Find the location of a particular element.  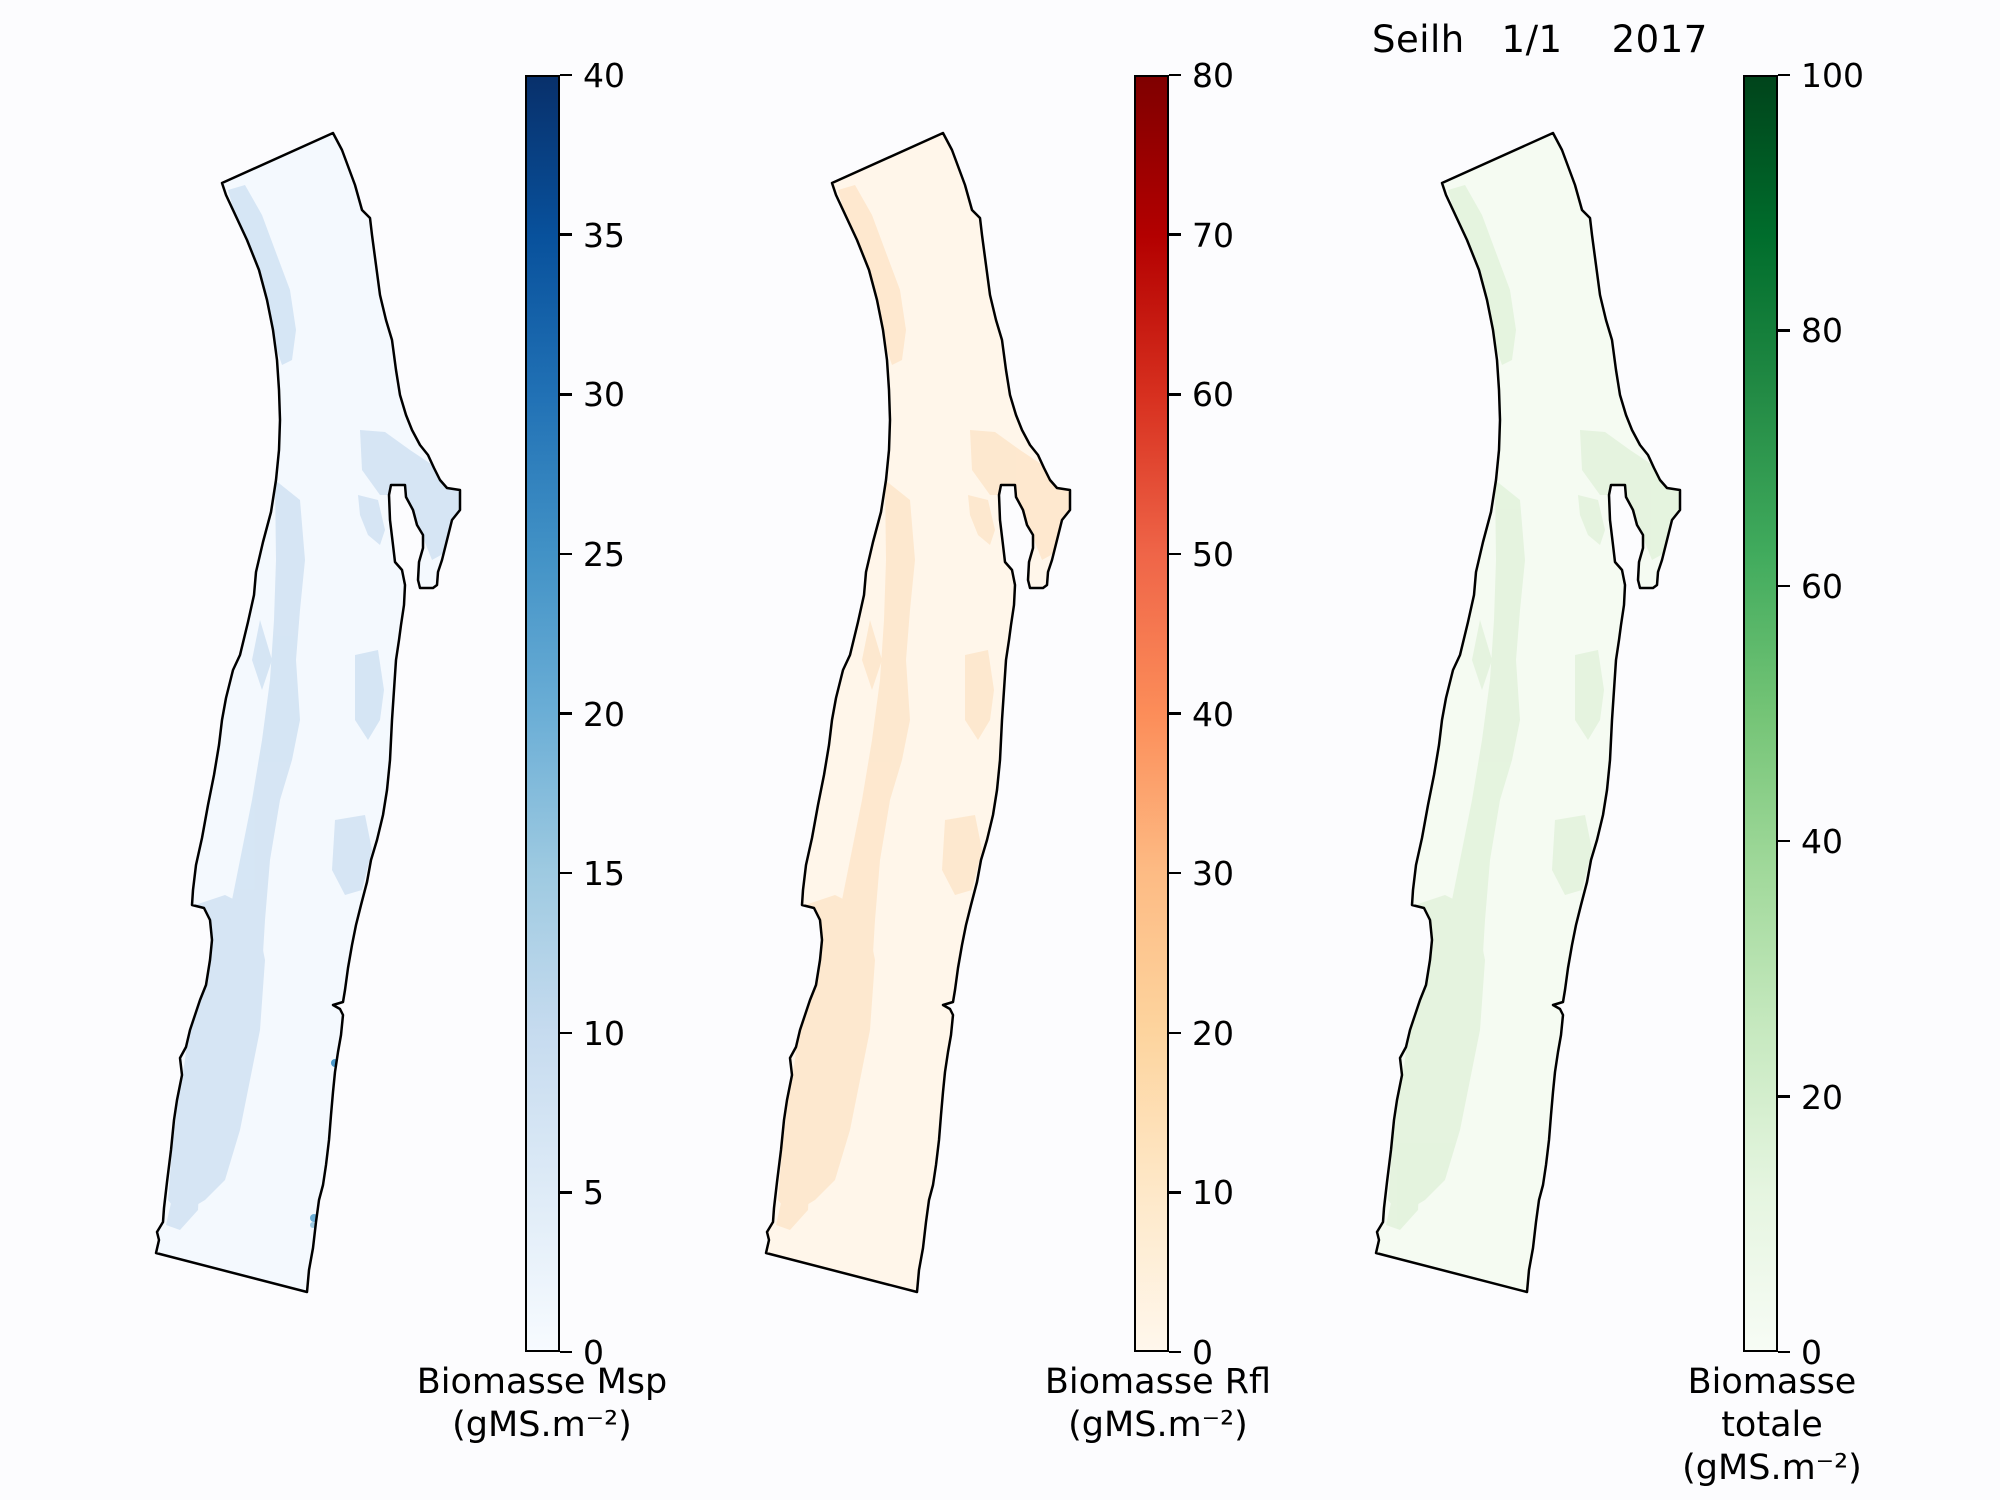

colorbar-rfl-label-line1: Biomasse Rfl is located at coordinates (1158, 1382).